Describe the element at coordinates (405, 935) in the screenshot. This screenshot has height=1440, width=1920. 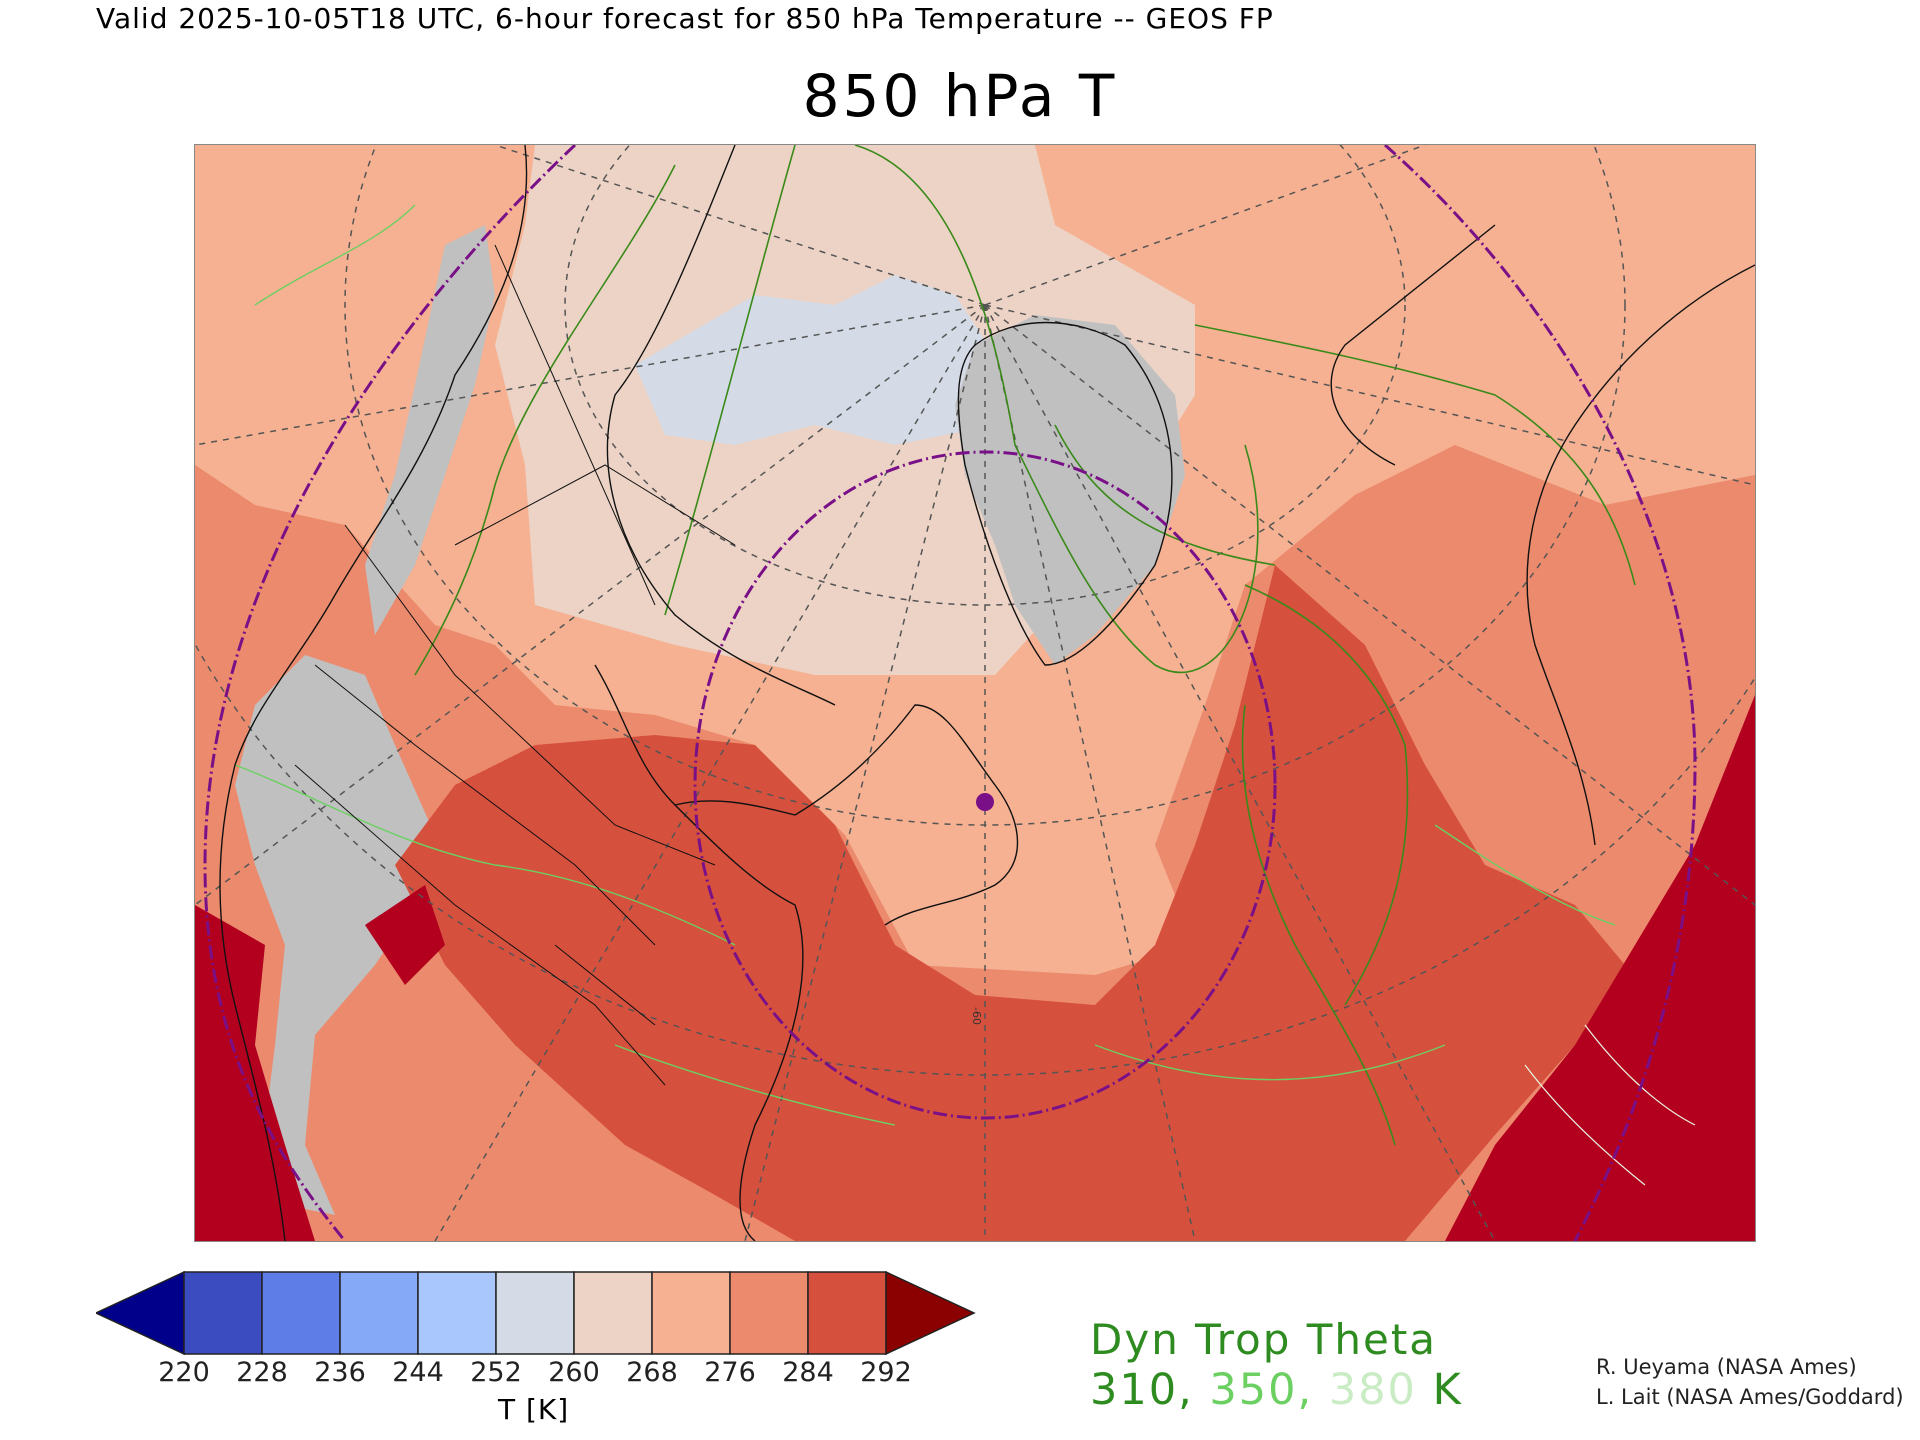
I see `field-above-292-rockies` at that location.